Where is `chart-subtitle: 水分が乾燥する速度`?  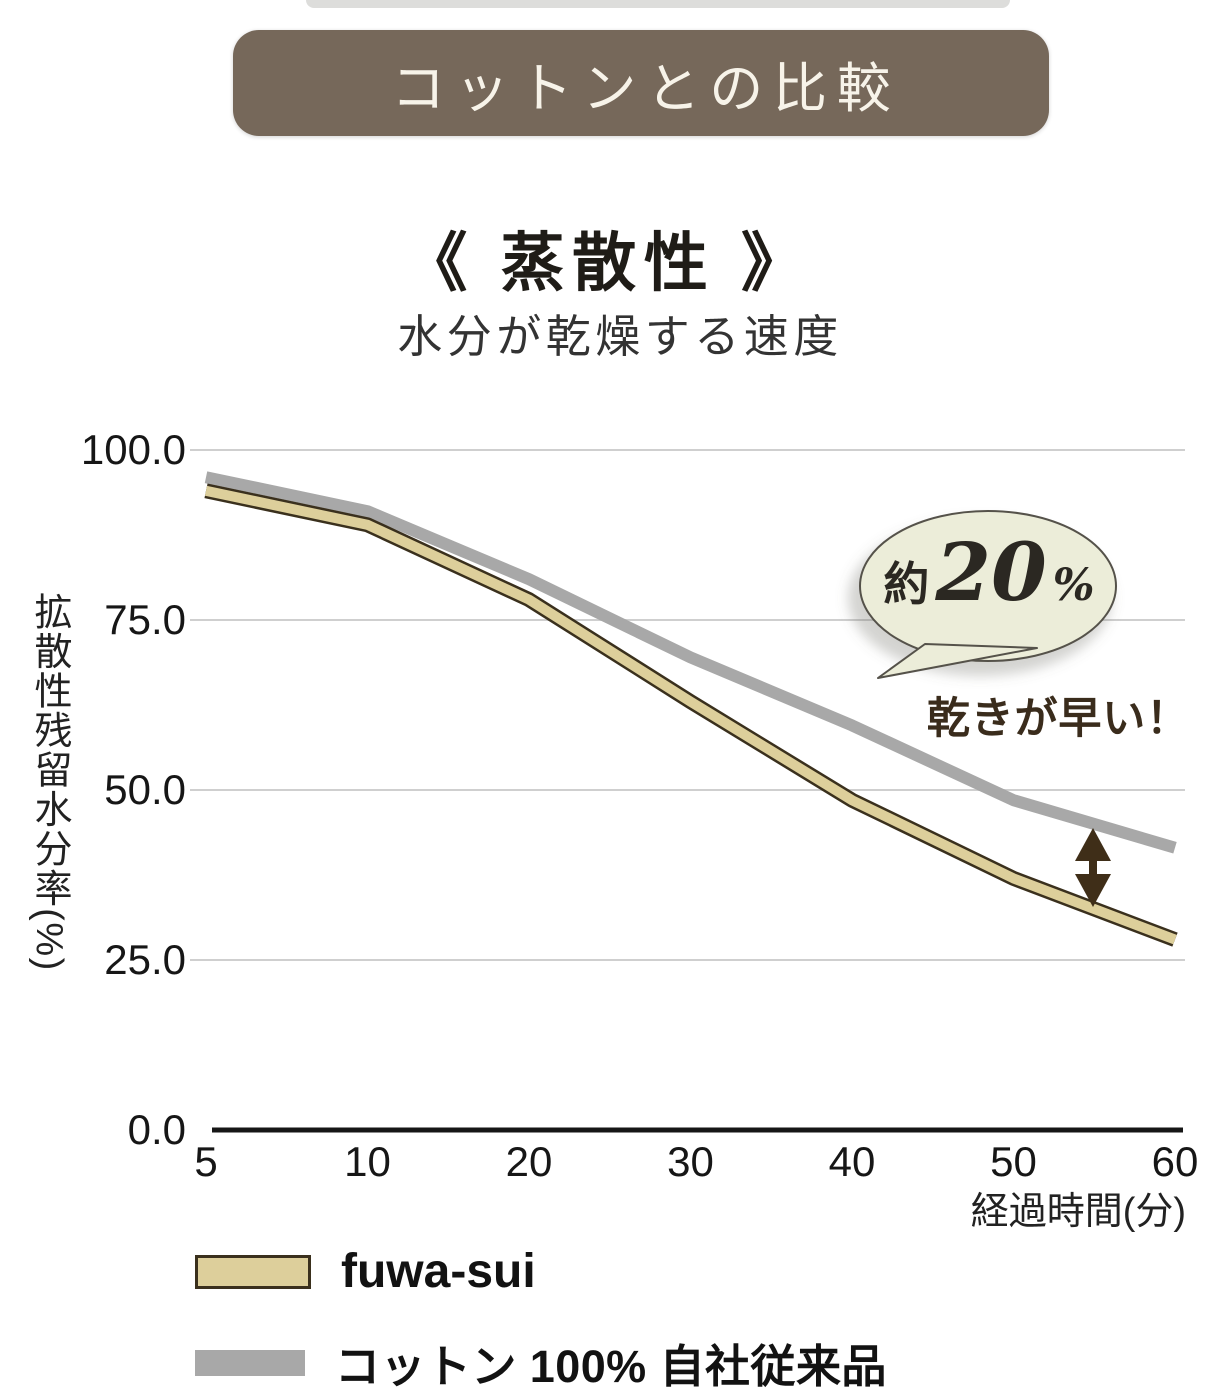
chart-subtitle: 水分が乾燥する速度 is located at coordinates (620, 336).